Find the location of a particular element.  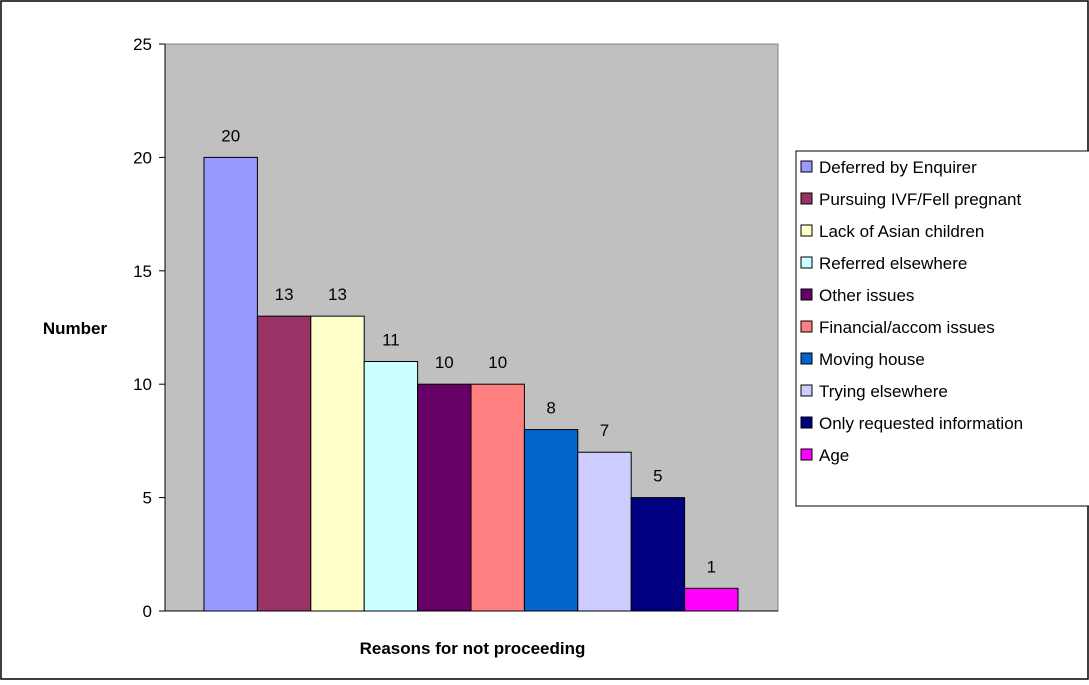

y-tick-label: 5 is located at coordinates (147, 498).